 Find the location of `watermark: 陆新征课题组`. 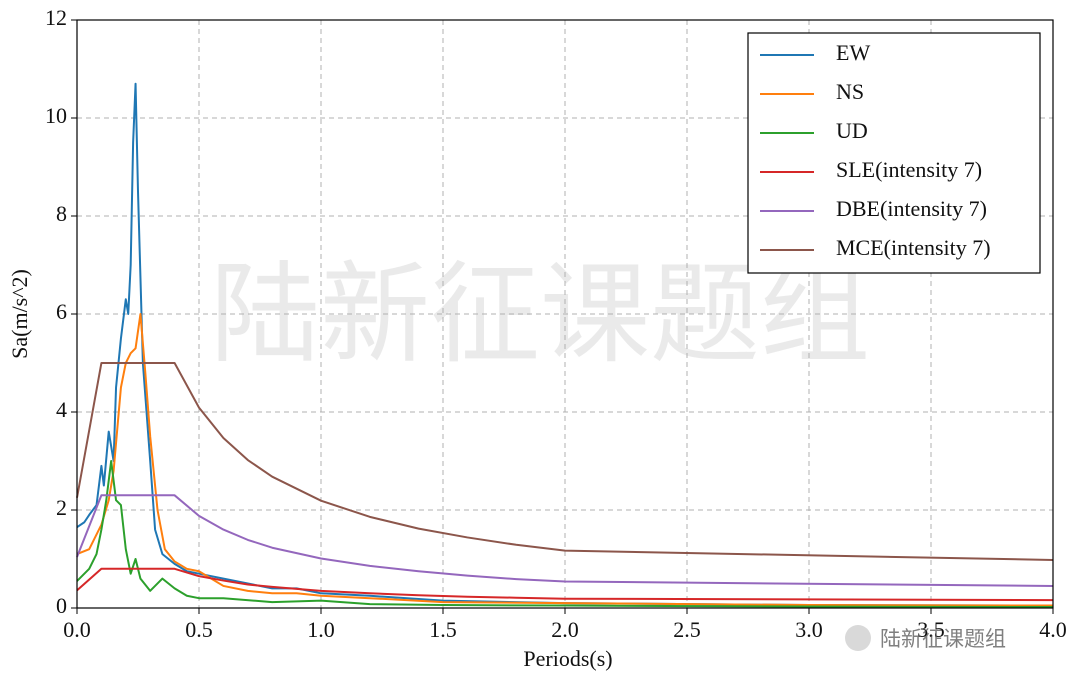

watermark: 陆新征课题组 is located at coordinates (943, 639).